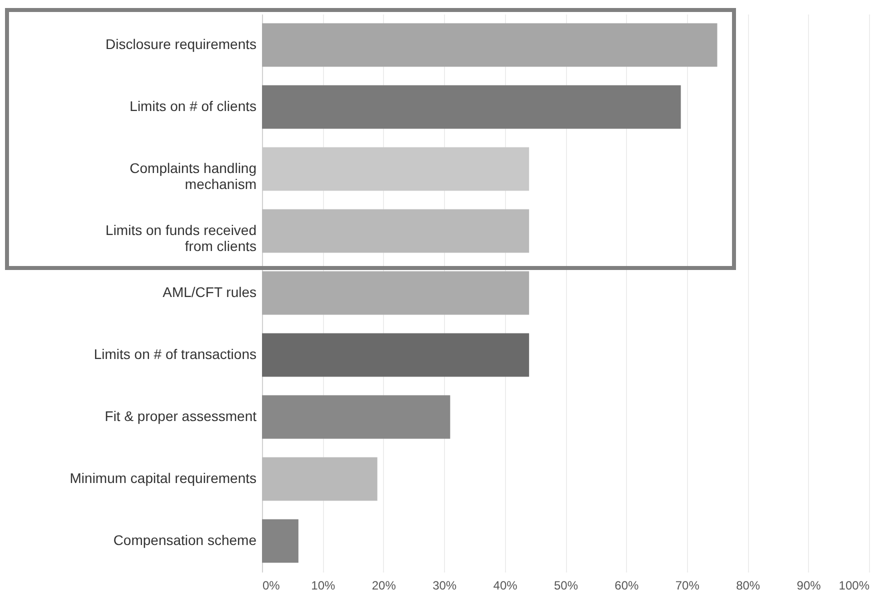  What do you see at coordinates (181, 238) in the screenshot?
I see `y-tick-label: Limits on funds received from clients` at bounding box center [181, 238].